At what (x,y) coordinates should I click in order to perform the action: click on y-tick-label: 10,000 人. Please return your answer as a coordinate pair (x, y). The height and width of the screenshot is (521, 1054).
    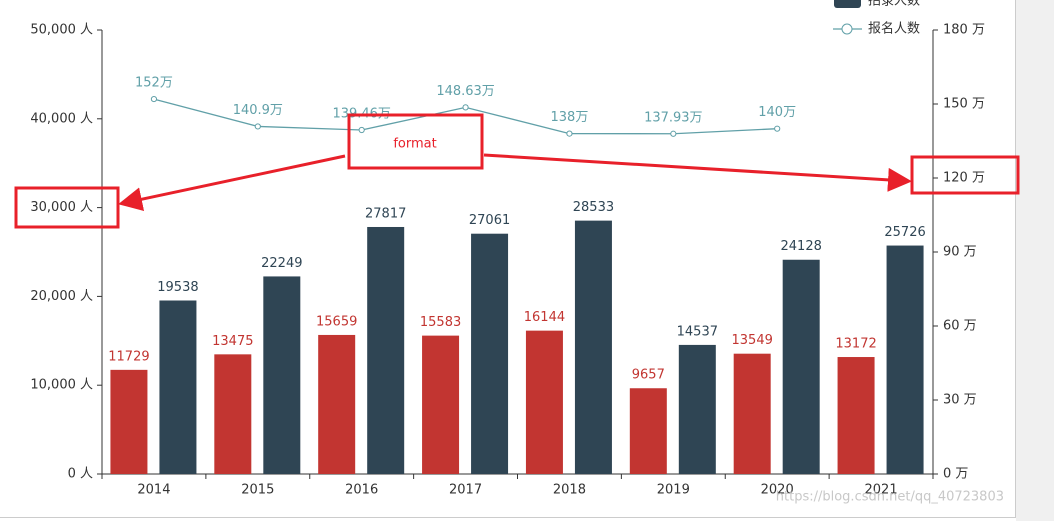
    Looking at the image, I should click on (61, 385).